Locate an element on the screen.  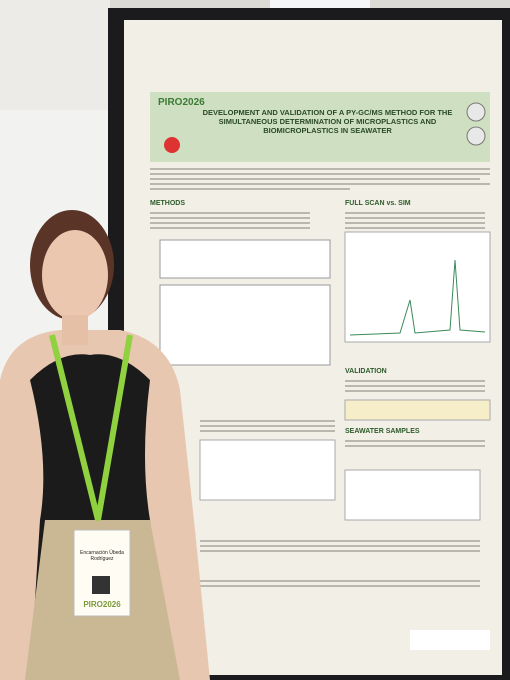
qr-code is located at coordinates (101, 585).